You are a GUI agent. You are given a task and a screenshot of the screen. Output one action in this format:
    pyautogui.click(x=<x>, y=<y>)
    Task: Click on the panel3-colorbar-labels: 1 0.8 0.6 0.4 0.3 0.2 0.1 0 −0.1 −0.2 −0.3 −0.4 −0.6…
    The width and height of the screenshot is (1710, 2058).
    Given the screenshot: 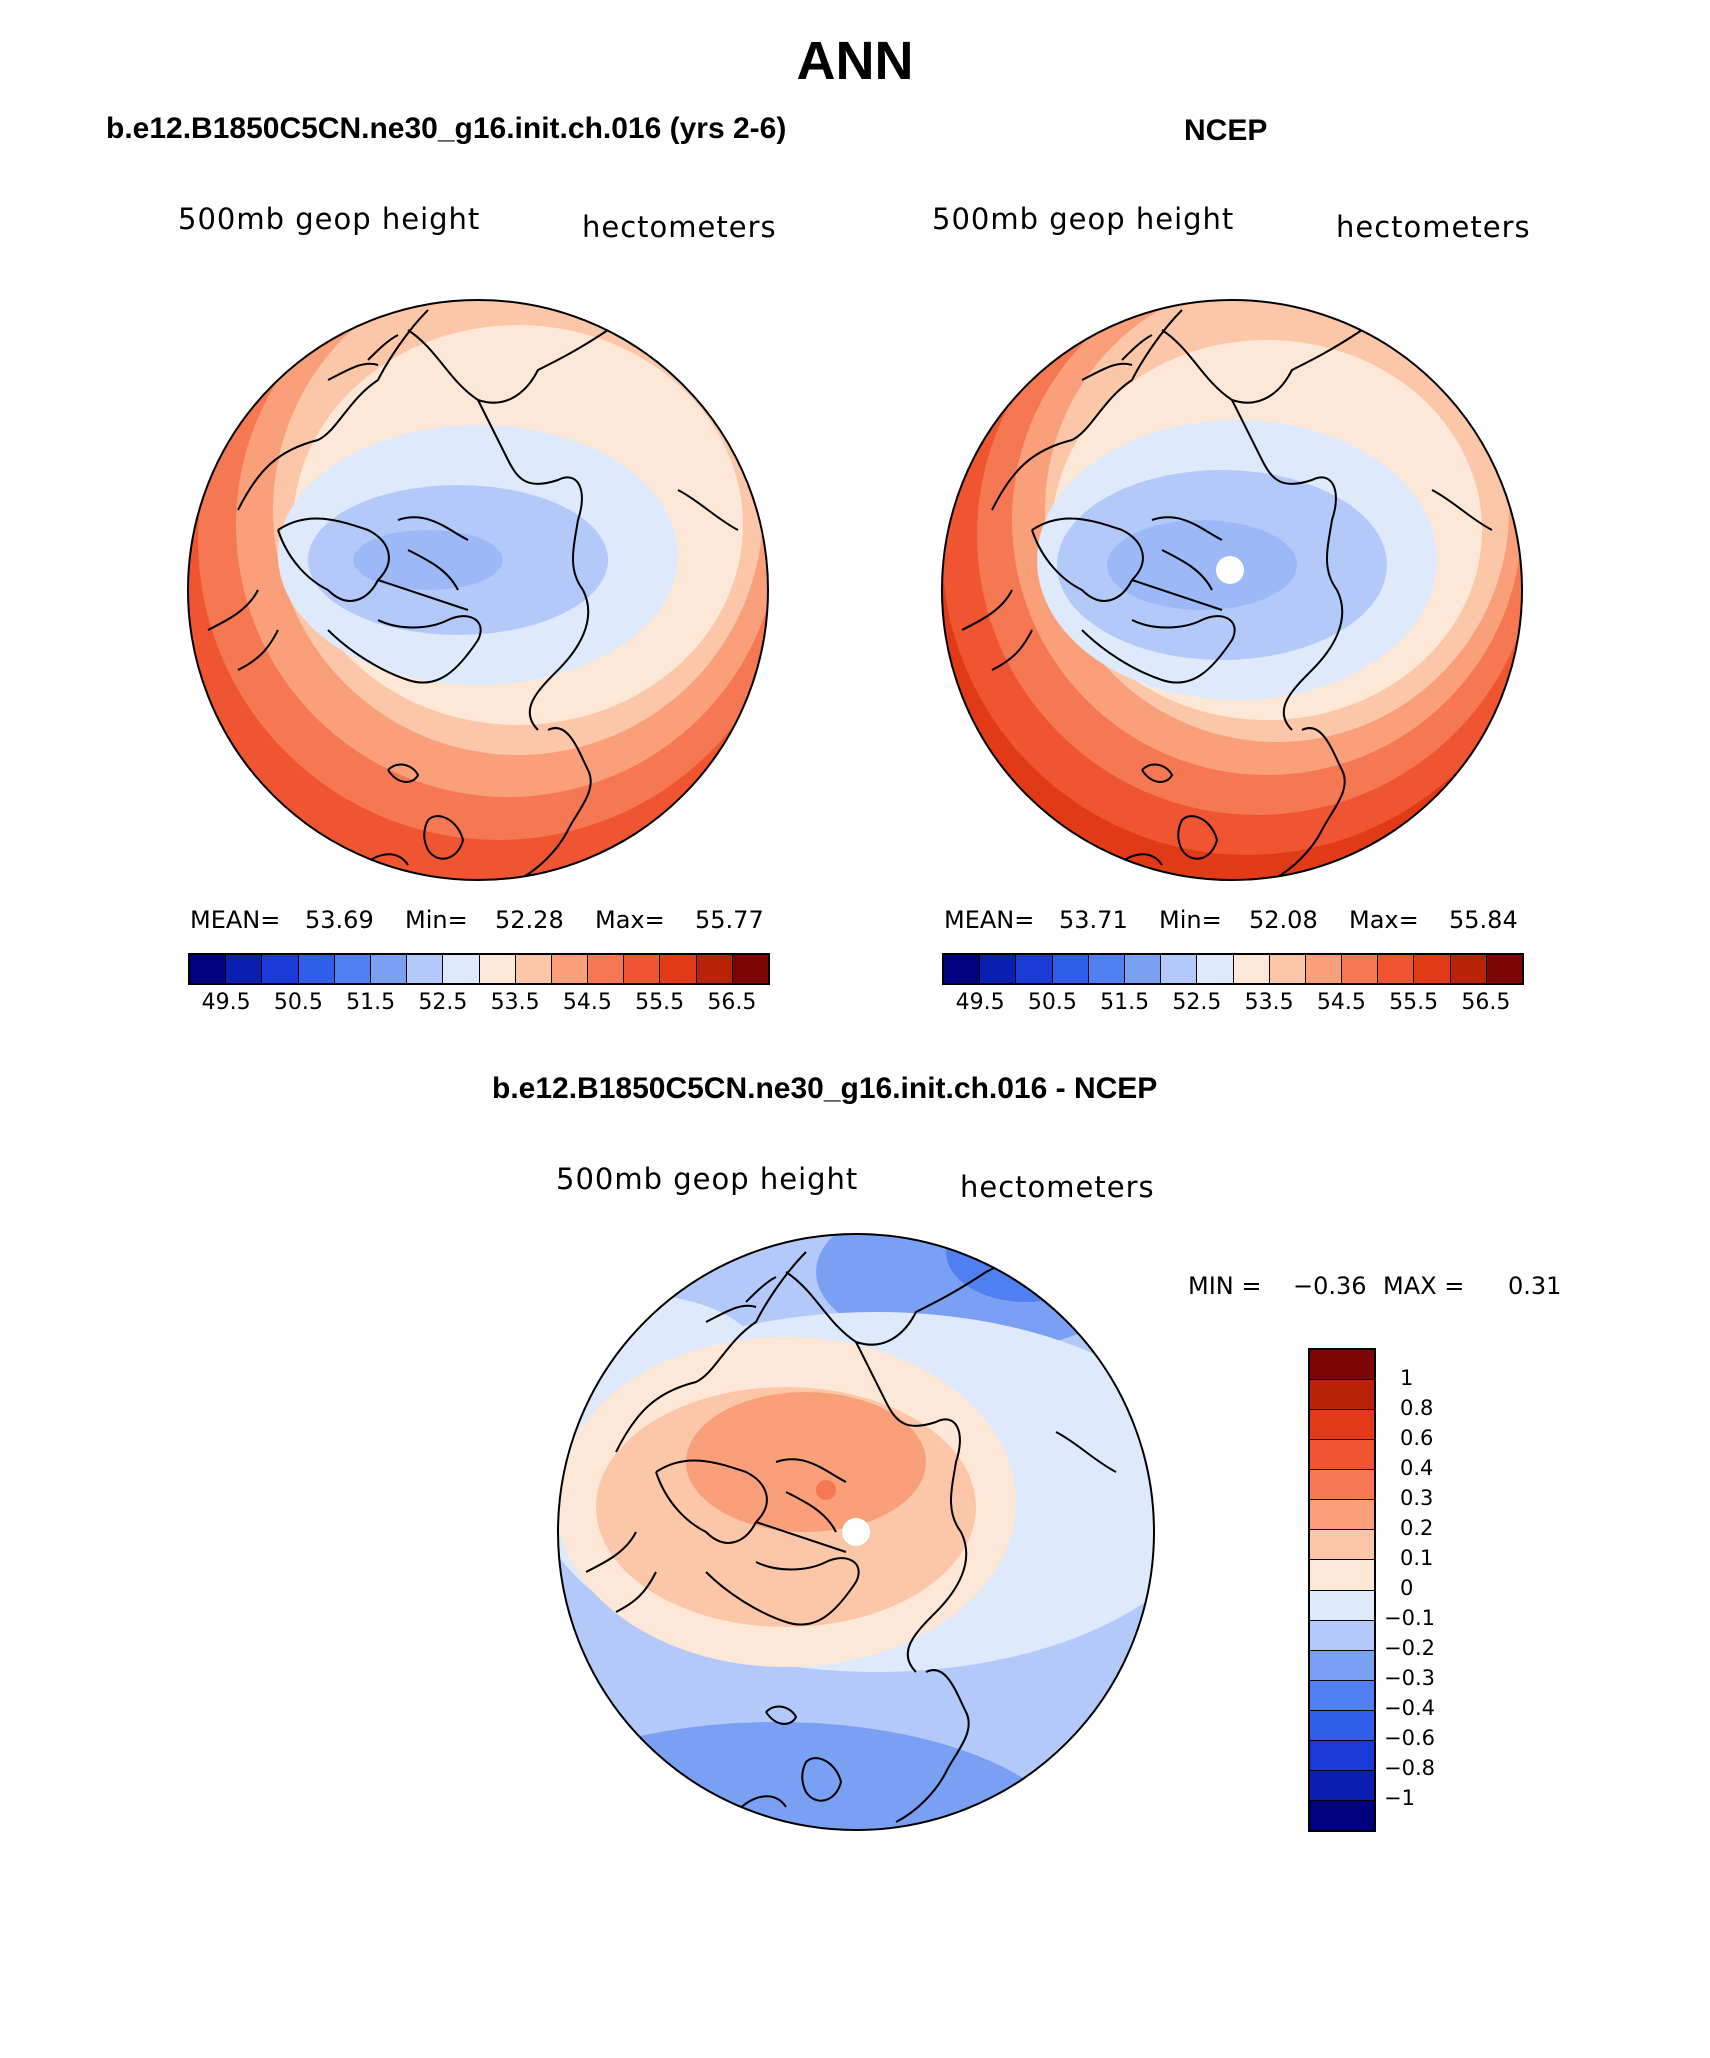 What is the action you would take?
    pyautogui.click(x=1444, y=1588)
    